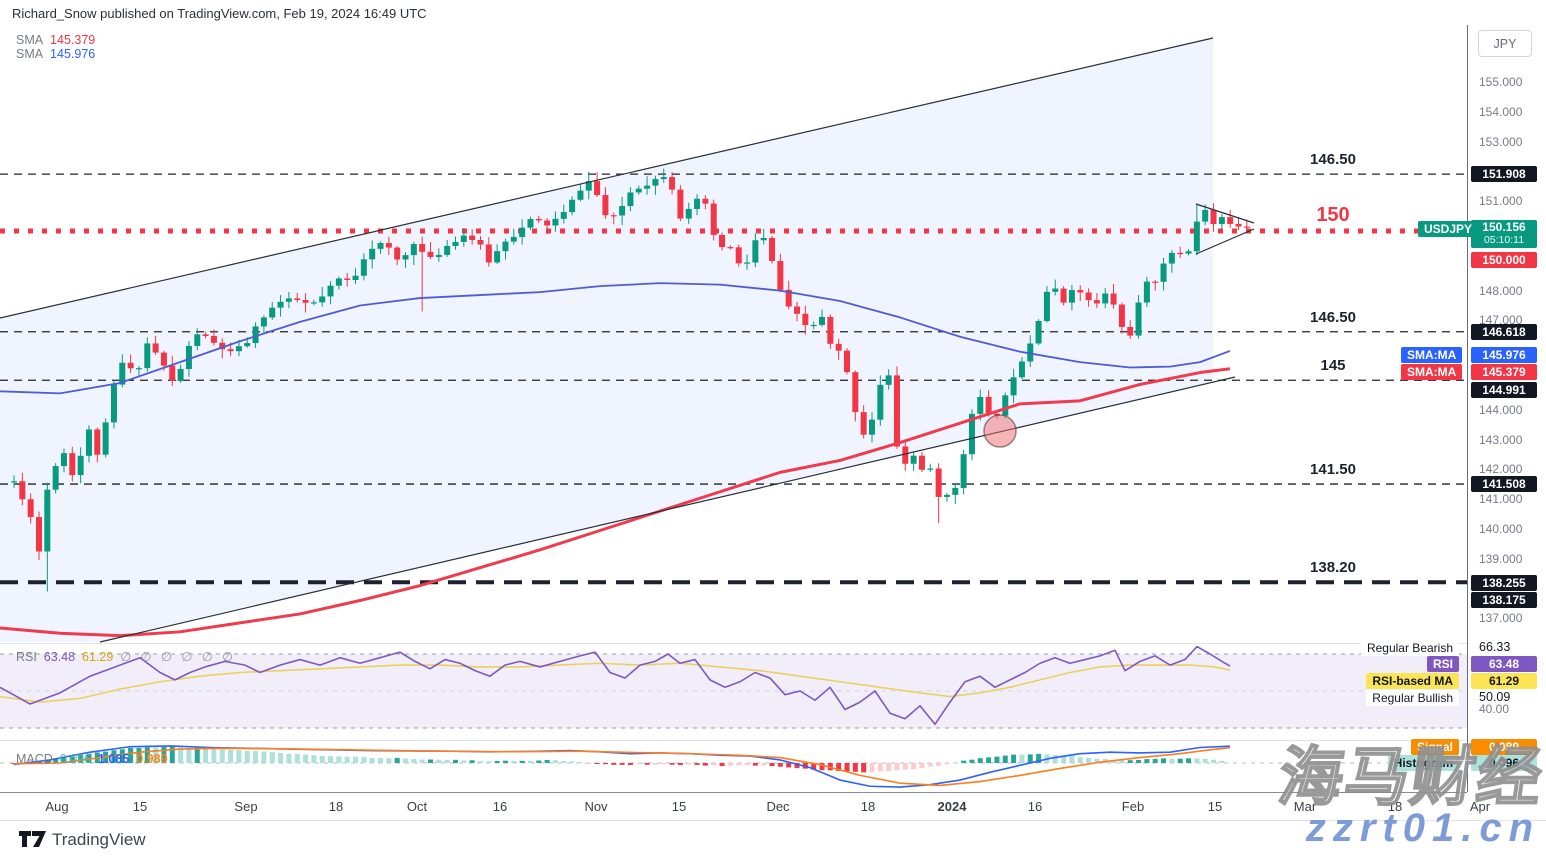 The height and width of the screenshot is (857, 1546). I want to click on time-label-Oct: Oct, so click(417, 806).